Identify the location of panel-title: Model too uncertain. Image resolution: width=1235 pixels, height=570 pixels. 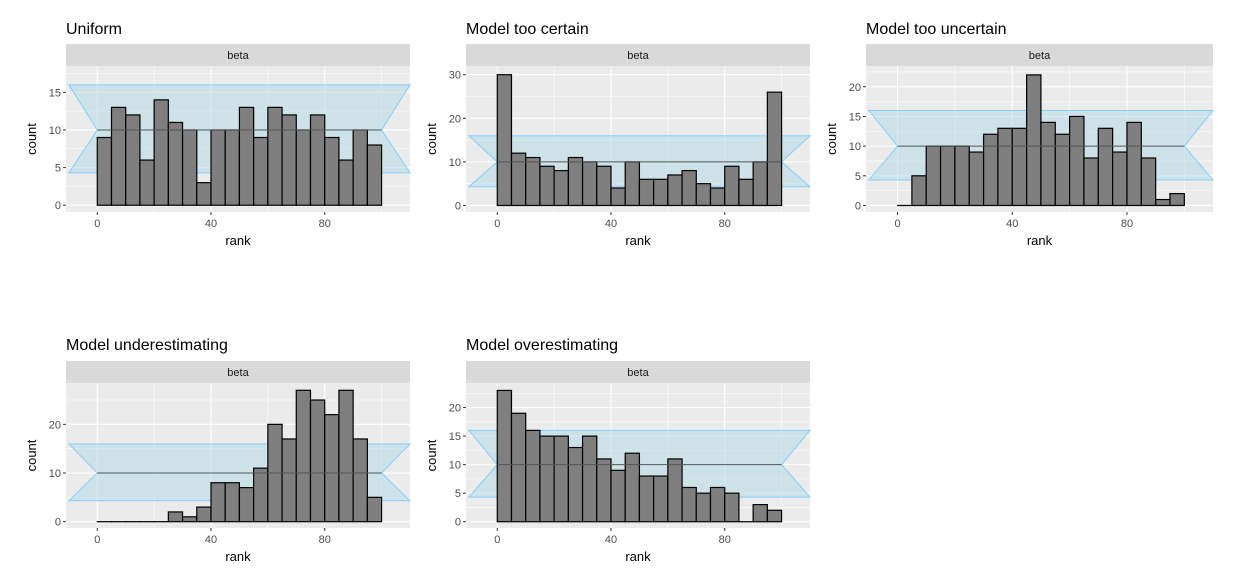
(936, 29).